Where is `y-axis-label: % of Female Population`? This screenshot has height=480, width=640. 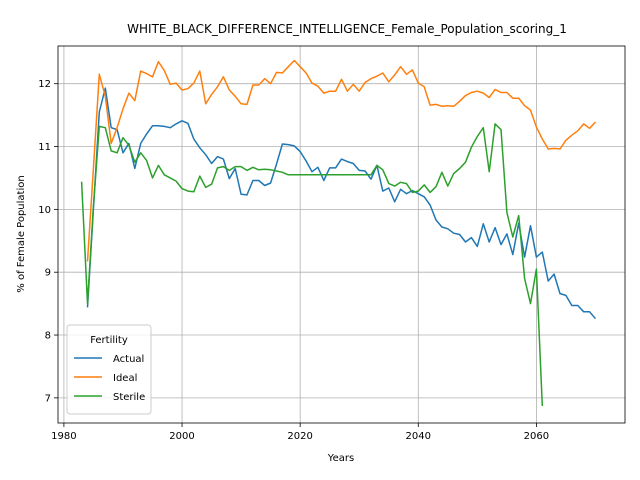
y-axis-label: % of Female Population is located at coordinates (21, 233).